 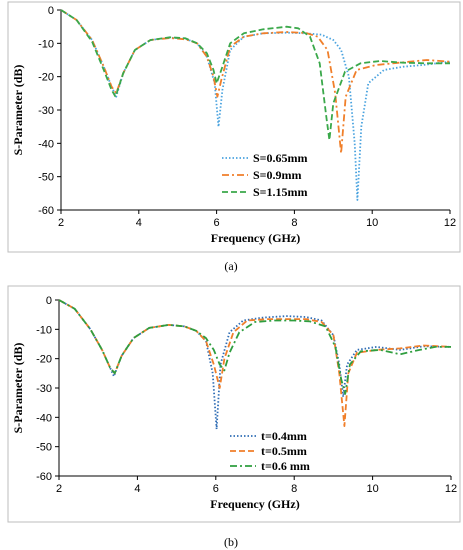 I want to click on chart-1-y-axis-title: S-Parameter (dB), so click(x=18, y=388).